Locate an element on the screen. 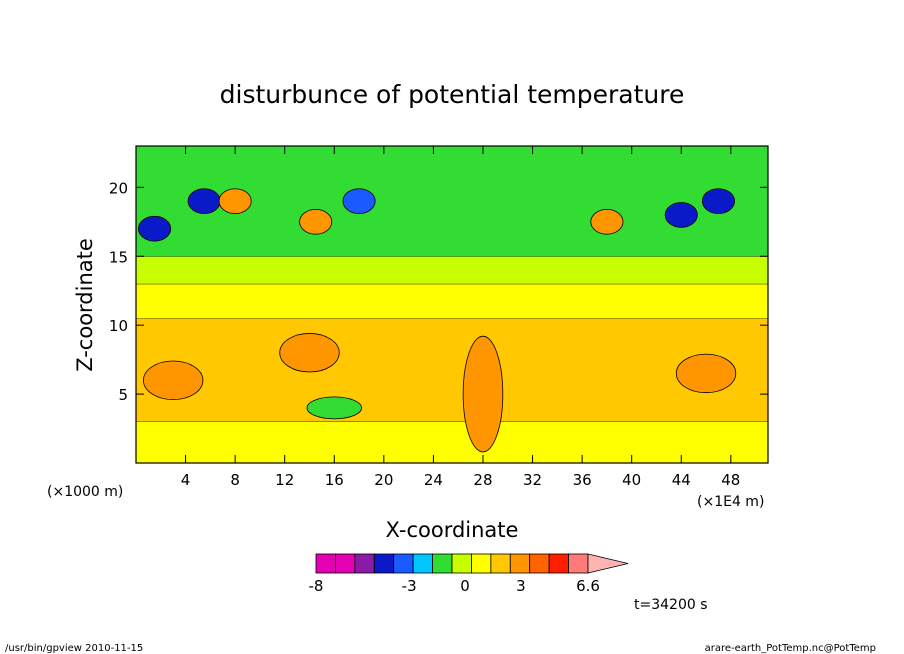 This screenshot has height=654, width=904. y-tick-label: 5 is located at coordinates (123, 395).